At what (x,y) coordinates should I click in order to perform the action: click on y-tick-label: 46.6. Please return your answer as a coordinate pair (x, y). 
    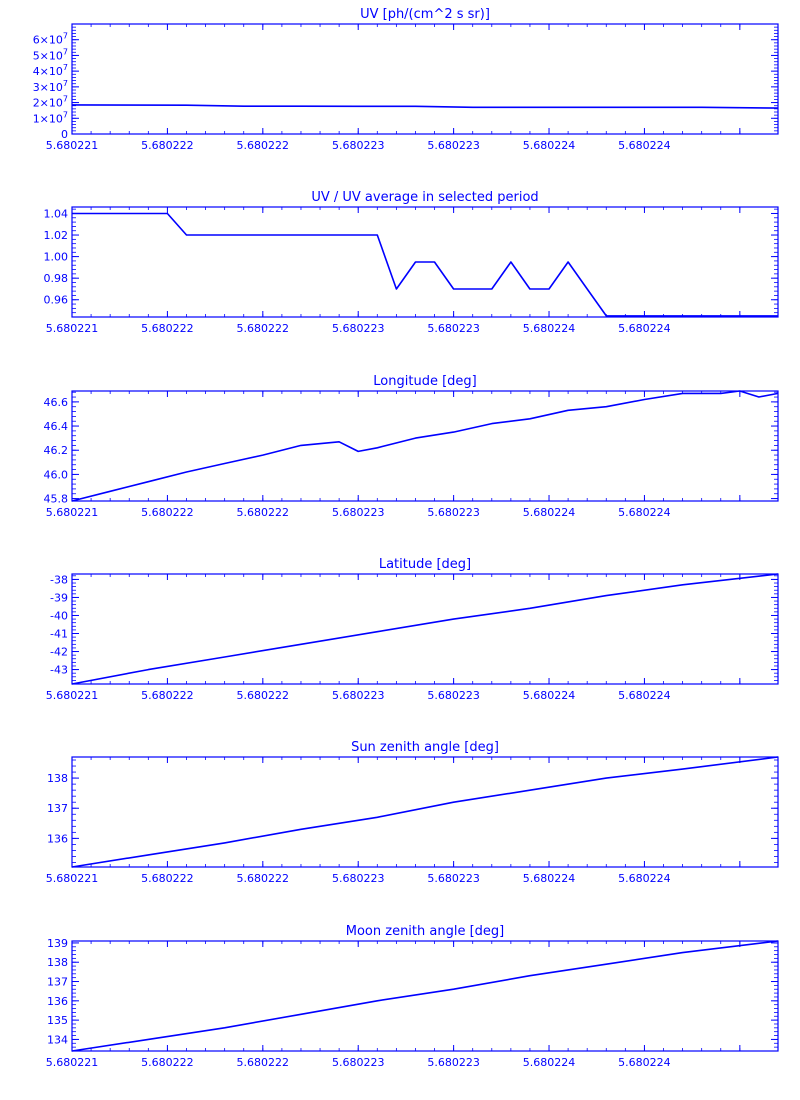
    Looking at the image, I should click on (56, 402).